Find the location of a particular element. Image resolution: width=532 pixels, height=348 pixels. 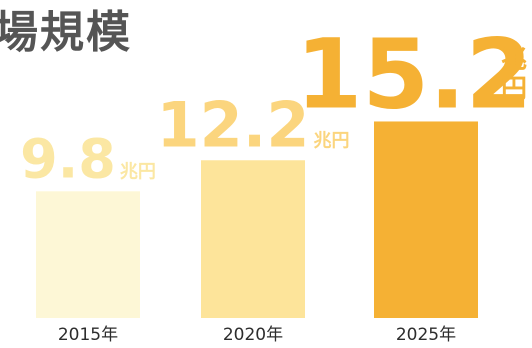

value-number: 15.2 is located at coordinates (414, 74).